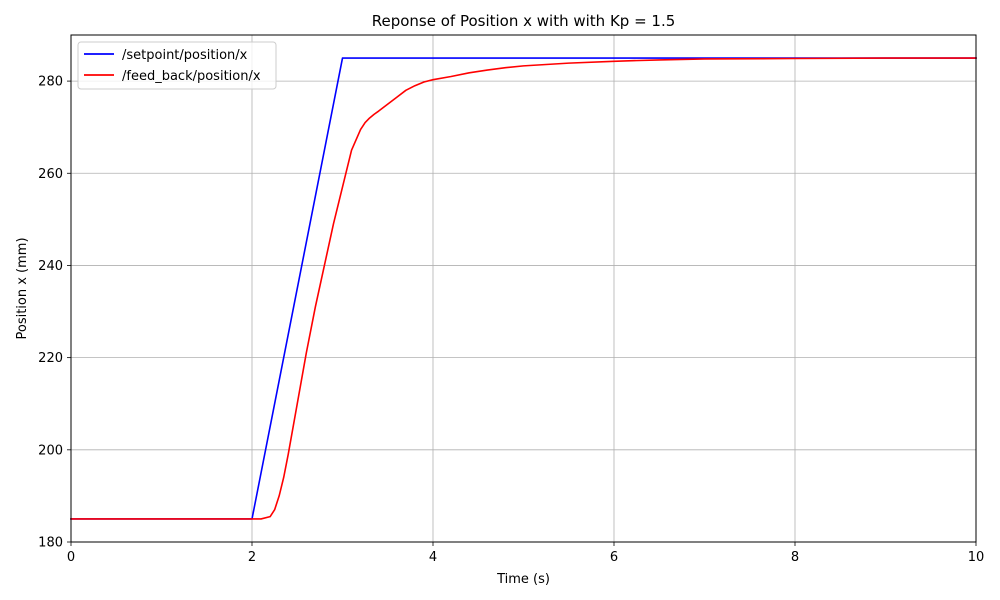 Image resolution: width=1000 pixels, height=600 pixels. What do you see at coordinates (22, 288) in the screenshot?
I see `y-axis-label: Position x (mm)` at bounding box center [22, 288].